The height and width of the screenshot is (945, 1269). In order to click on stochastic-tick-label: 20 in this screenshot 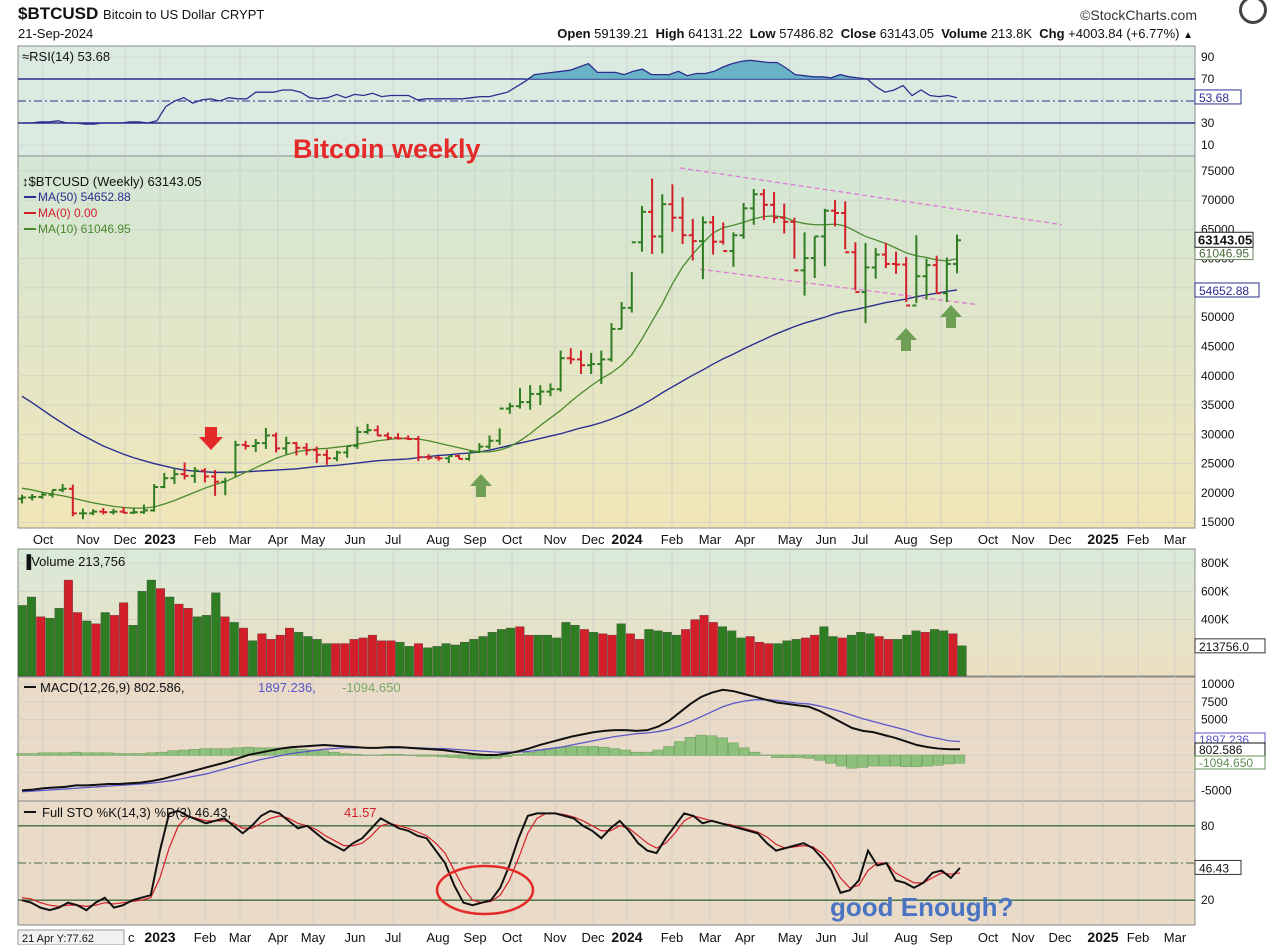, I will do `click(1208, 900)`.